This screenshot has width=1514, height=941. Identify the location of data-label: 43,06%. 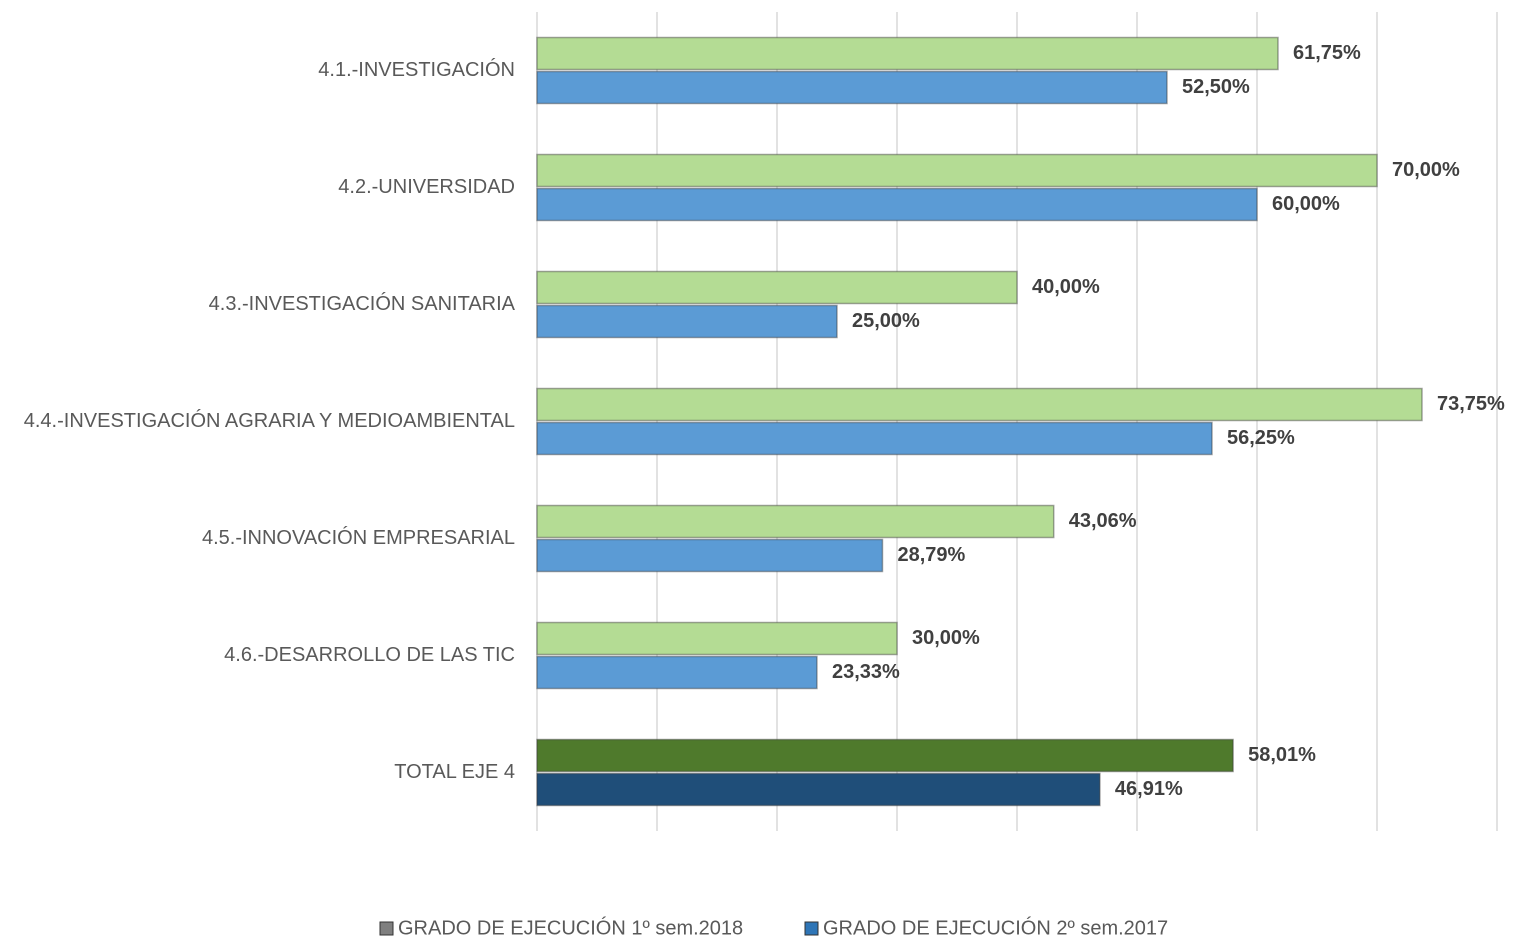
(1103, 521).